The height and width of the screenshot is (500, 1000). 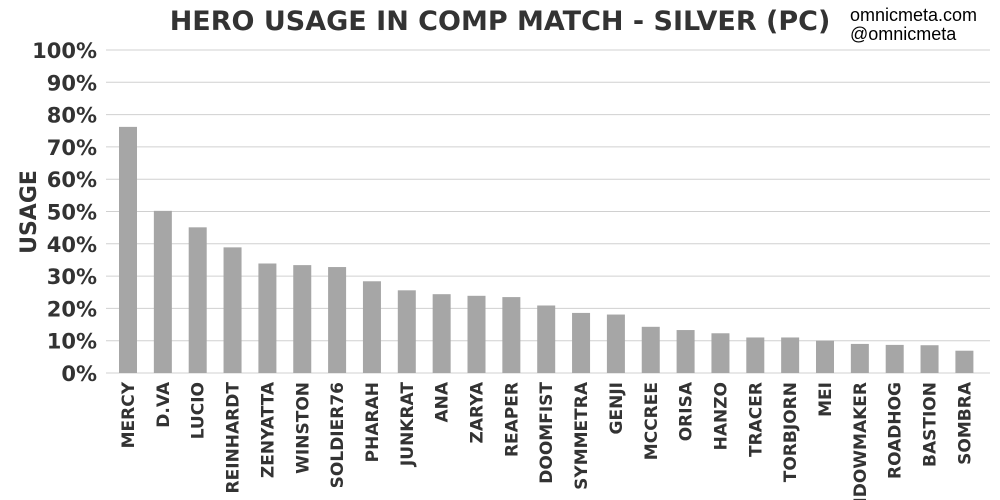 What do you see at coordinates (303, 428) in the screenshot?
I see `x-category-label: WINSTON` at bounding box center [303, 428].